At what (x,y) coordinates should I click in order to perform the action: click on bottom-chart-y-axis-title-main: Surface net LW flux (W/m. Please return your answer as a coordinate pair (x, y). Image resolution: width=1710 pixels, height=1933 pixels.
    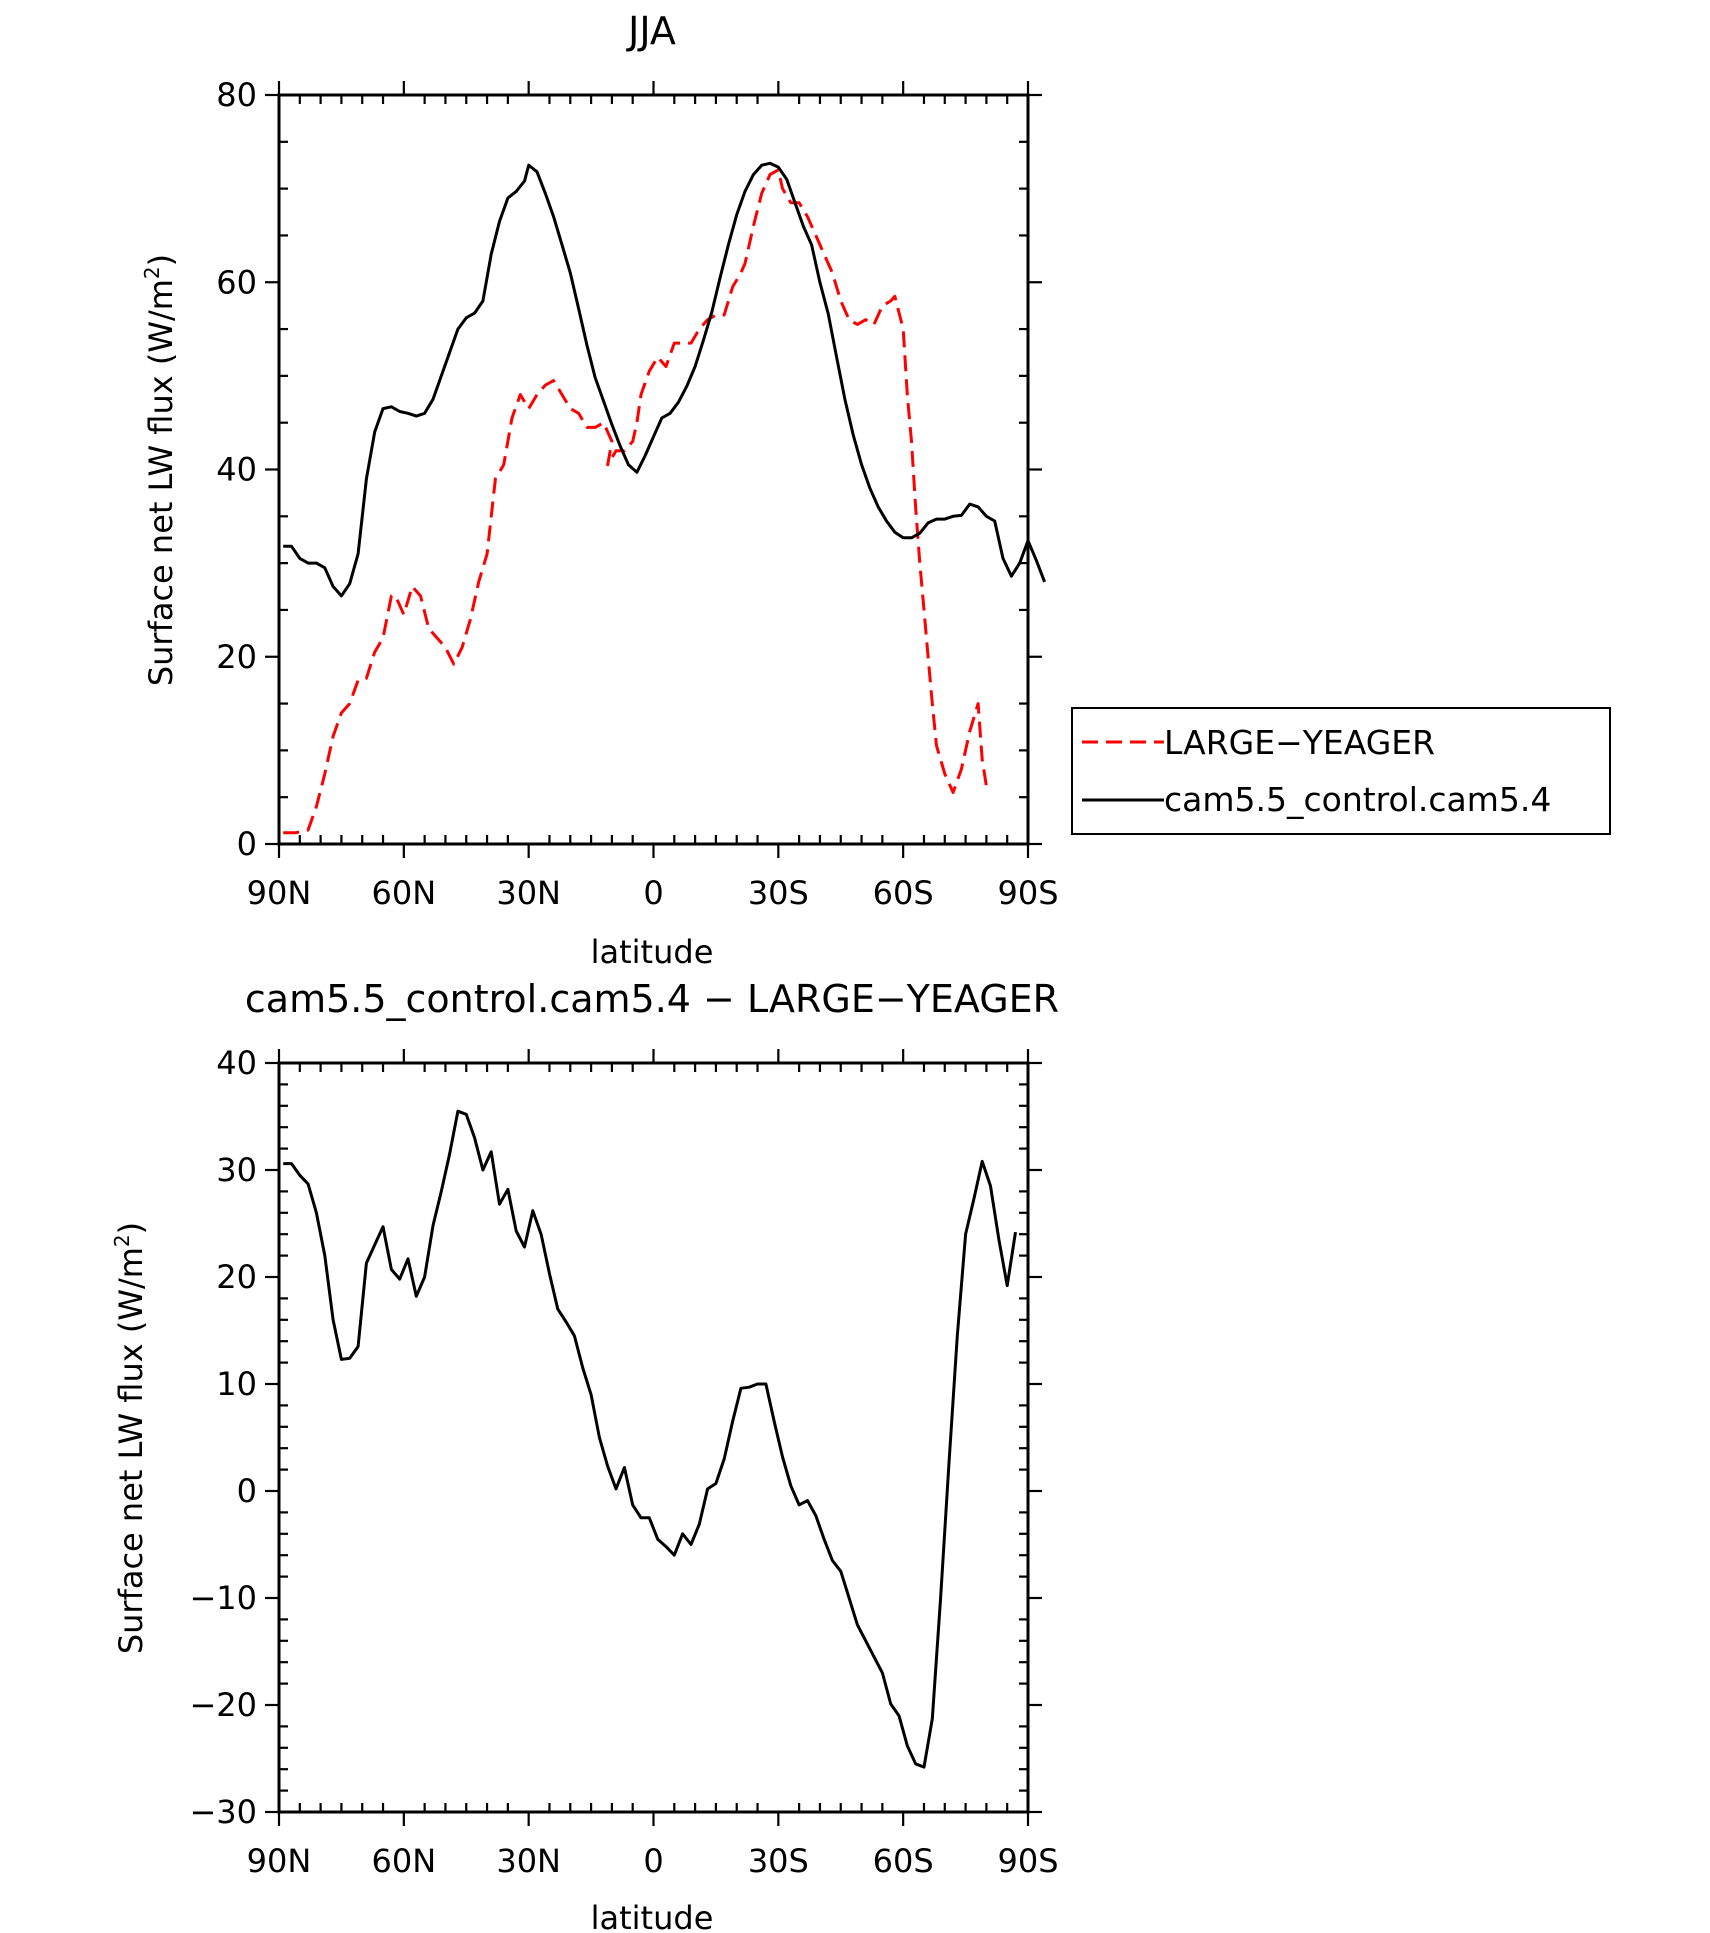
    Looking at the image, I should click on (131, 1450).